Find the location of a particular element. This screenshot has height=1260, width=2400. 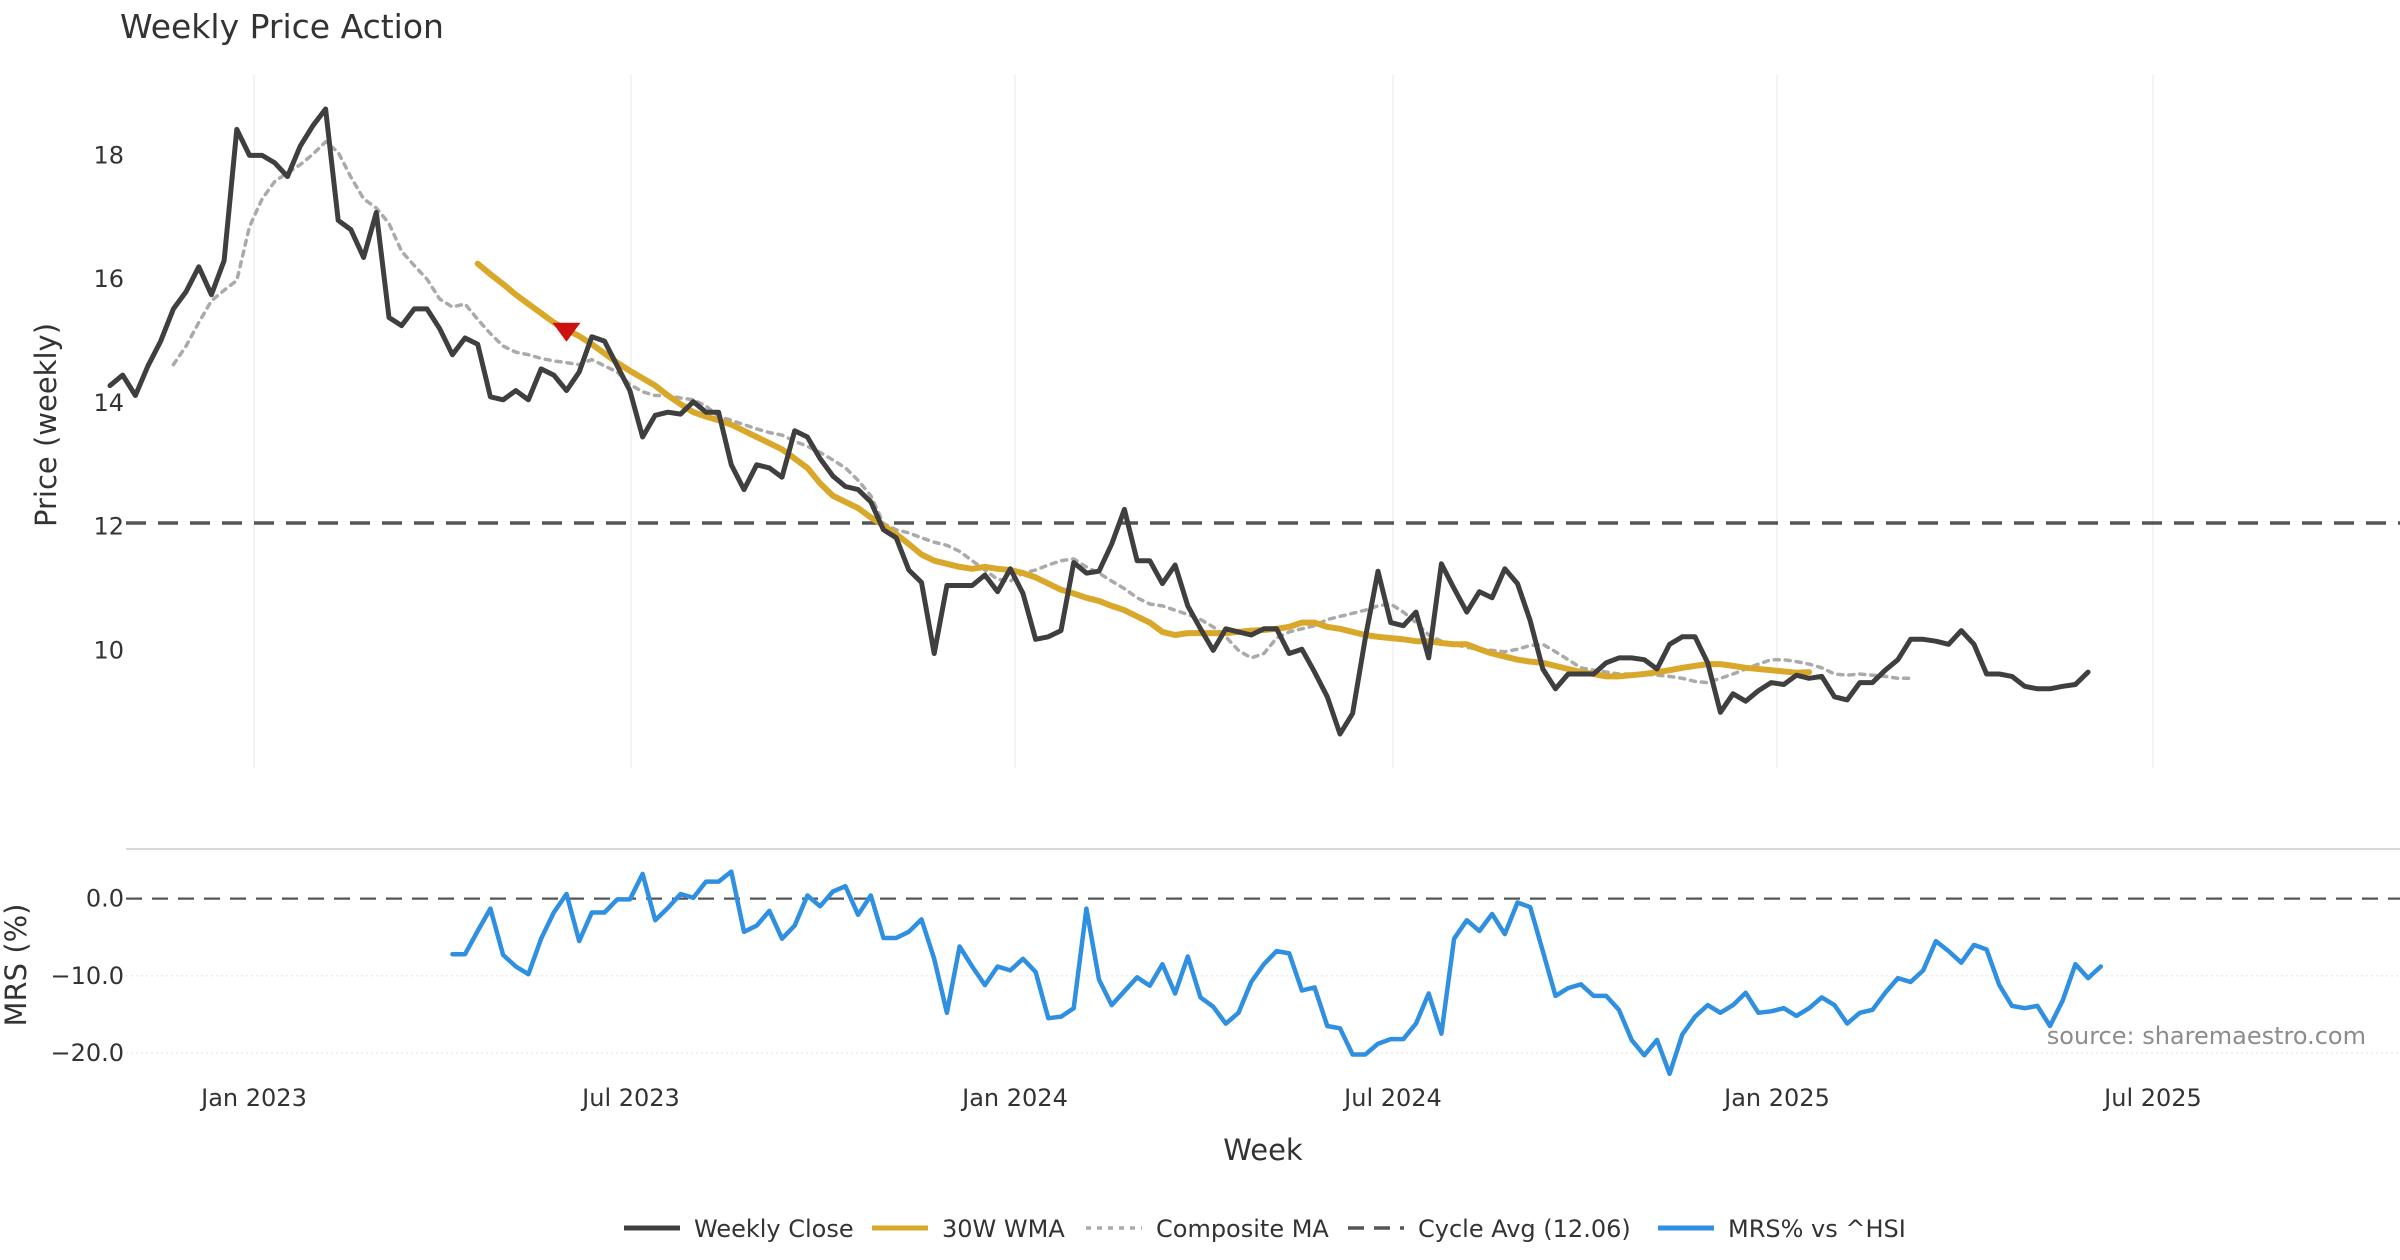

source-credit: source: sharemaestro.com is located at coordinates (2206, 1036).